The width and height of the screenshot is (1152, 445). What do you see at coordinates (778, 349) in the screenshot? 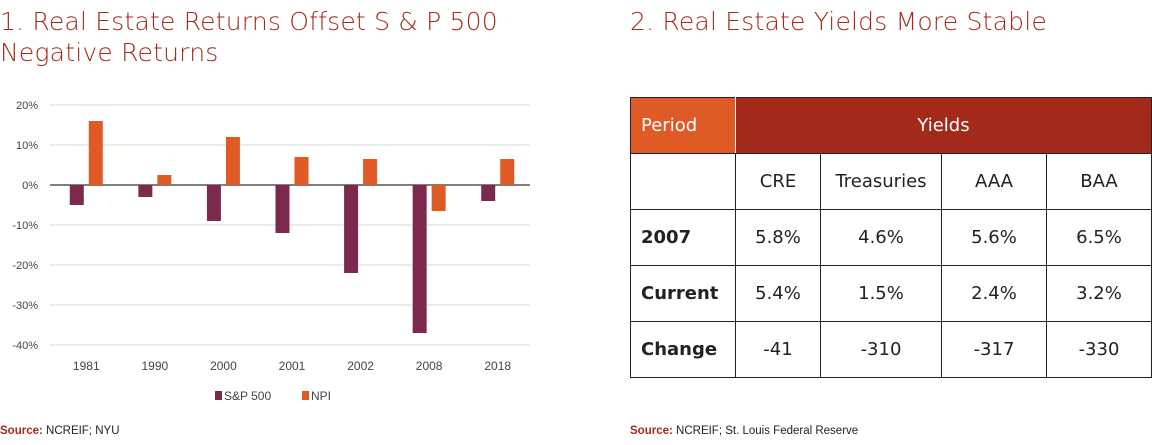
I see `table-cell: -41` at bounding box center [778, 349].